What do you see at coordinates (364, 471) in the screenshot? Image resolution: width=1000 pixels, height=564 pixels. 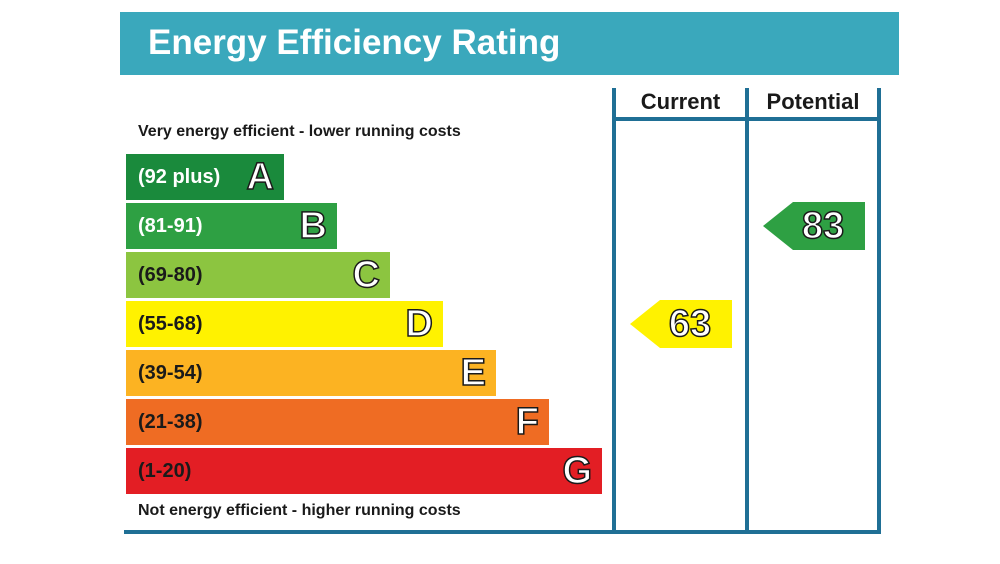 I see `band-g: (1-20) G` at bounding box center [364, 471].